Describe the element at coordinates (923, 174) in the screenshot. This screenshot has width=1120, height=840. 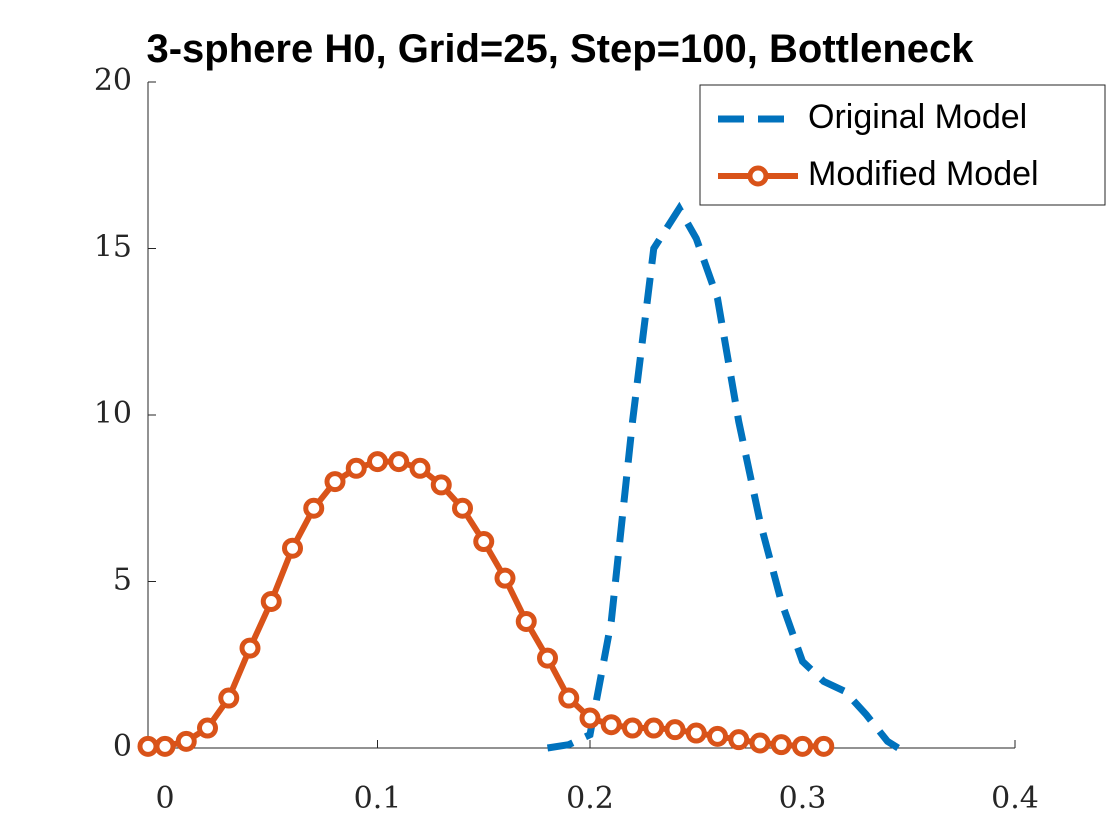
I see `legend-label: Modified Model` at that location.